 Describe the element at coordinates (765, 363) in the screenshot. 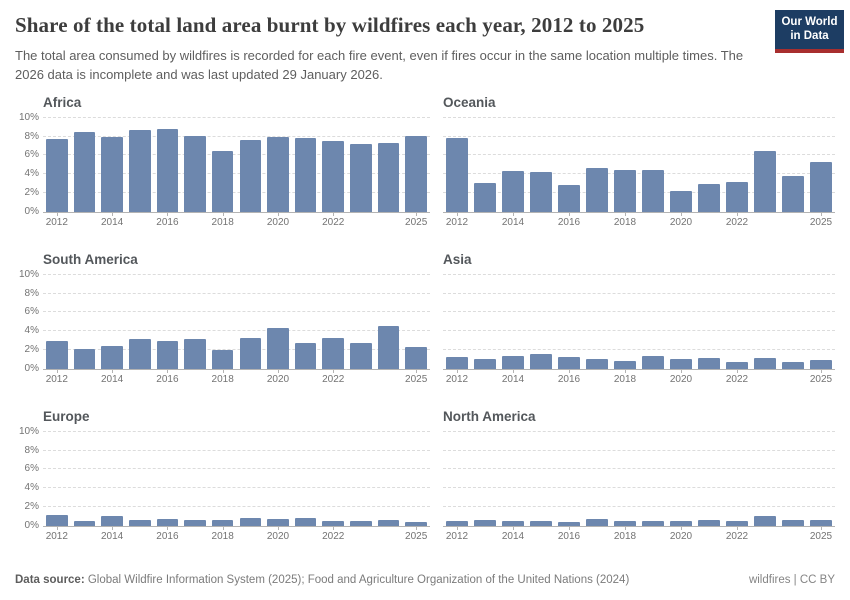

I see `bar-asia-2023` at that location.